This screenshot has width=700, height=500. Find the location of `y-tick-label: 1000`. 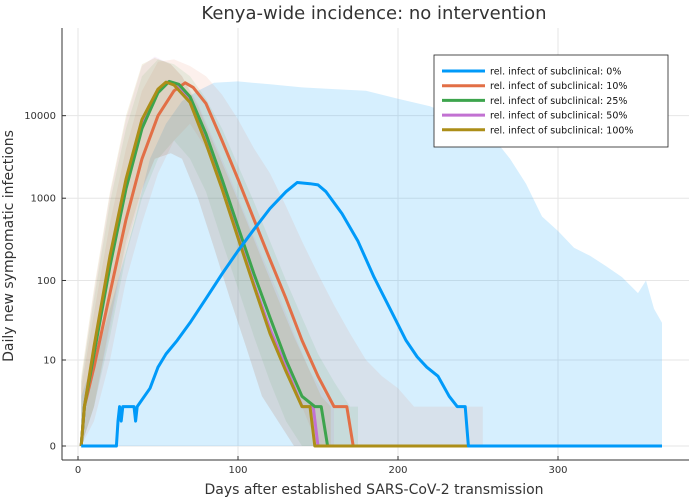

y-tick-label: 1000 is located at coordinates (43, 199).